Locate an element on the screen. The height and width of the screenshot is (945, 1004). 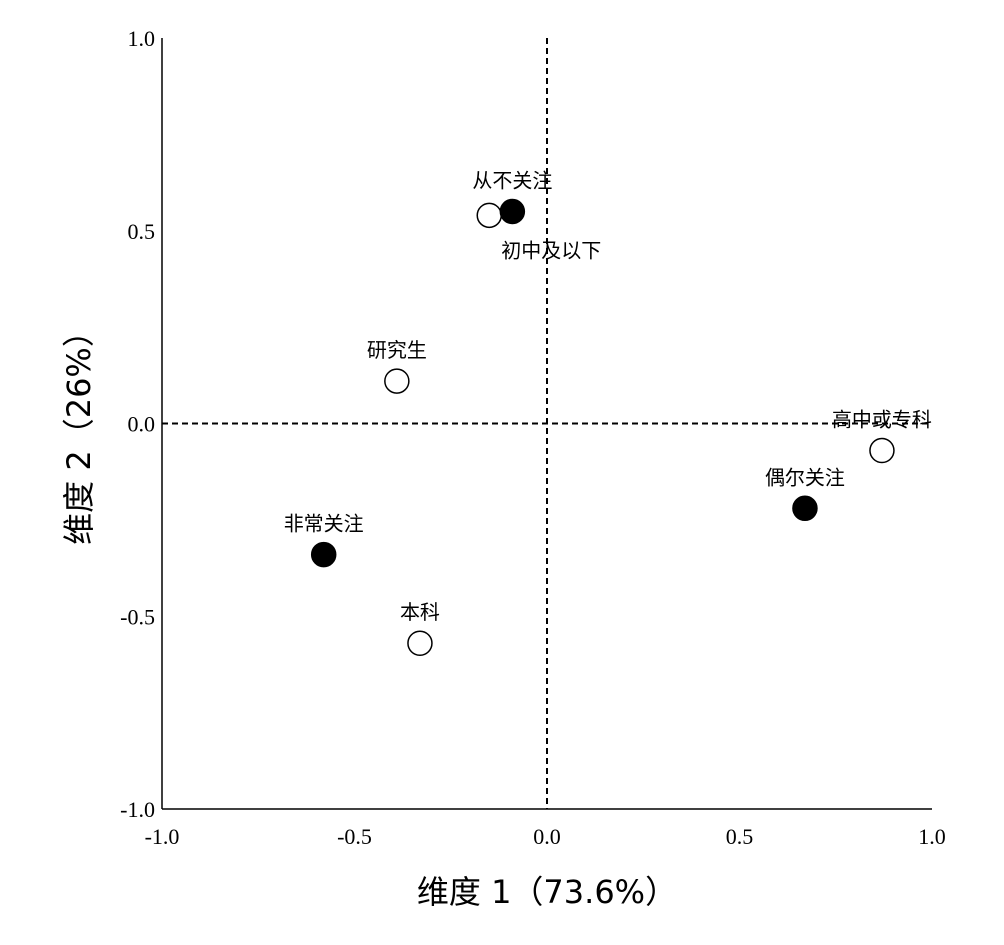
data-point-label: 研究生 is located at coordinates (397, 350).